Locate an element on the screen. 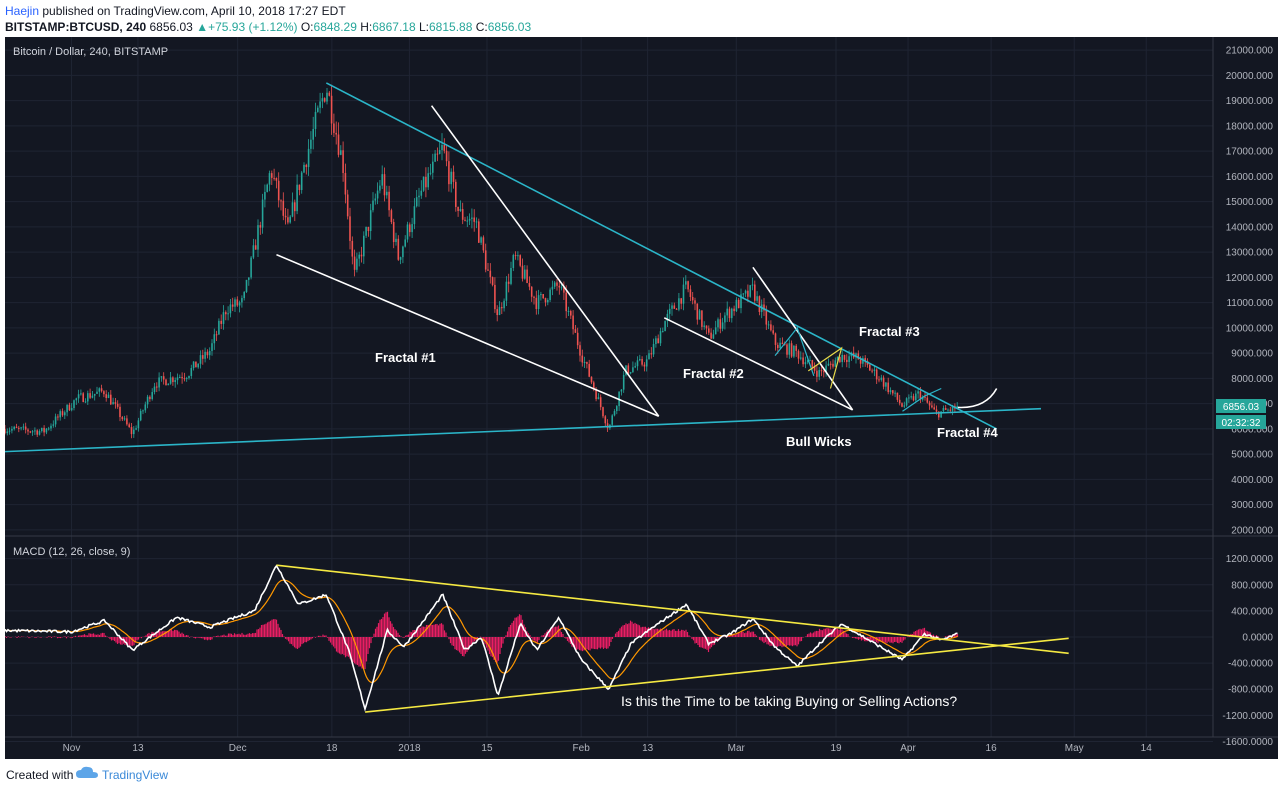 This screenshot has height=789, width=1280. tradingview-link: TradingView is located at coordinates (135, 775).